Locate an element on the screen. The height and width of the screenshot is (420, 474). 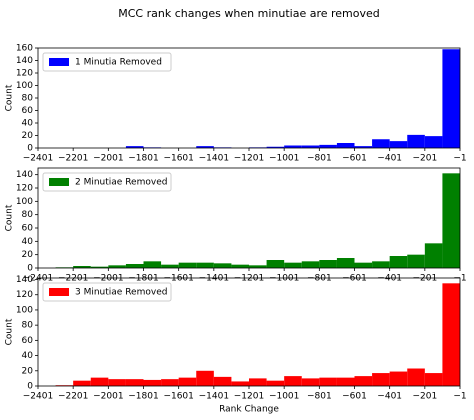
legend-label: 3 Minutiae Removed is located at coordinates (121, 293).